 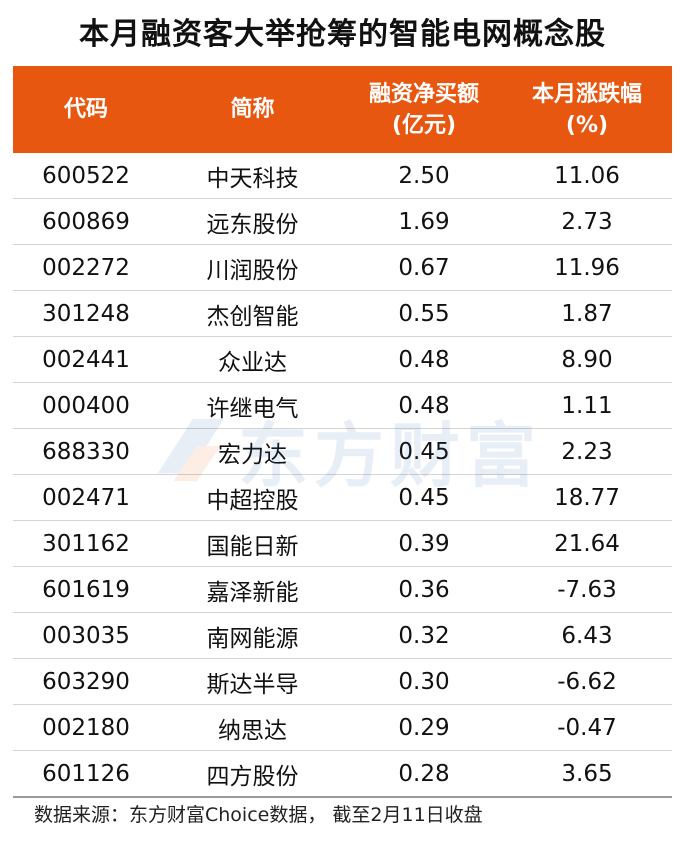 I want to click on financing-amount-cell: 1.69, so click(x=424, y=221).